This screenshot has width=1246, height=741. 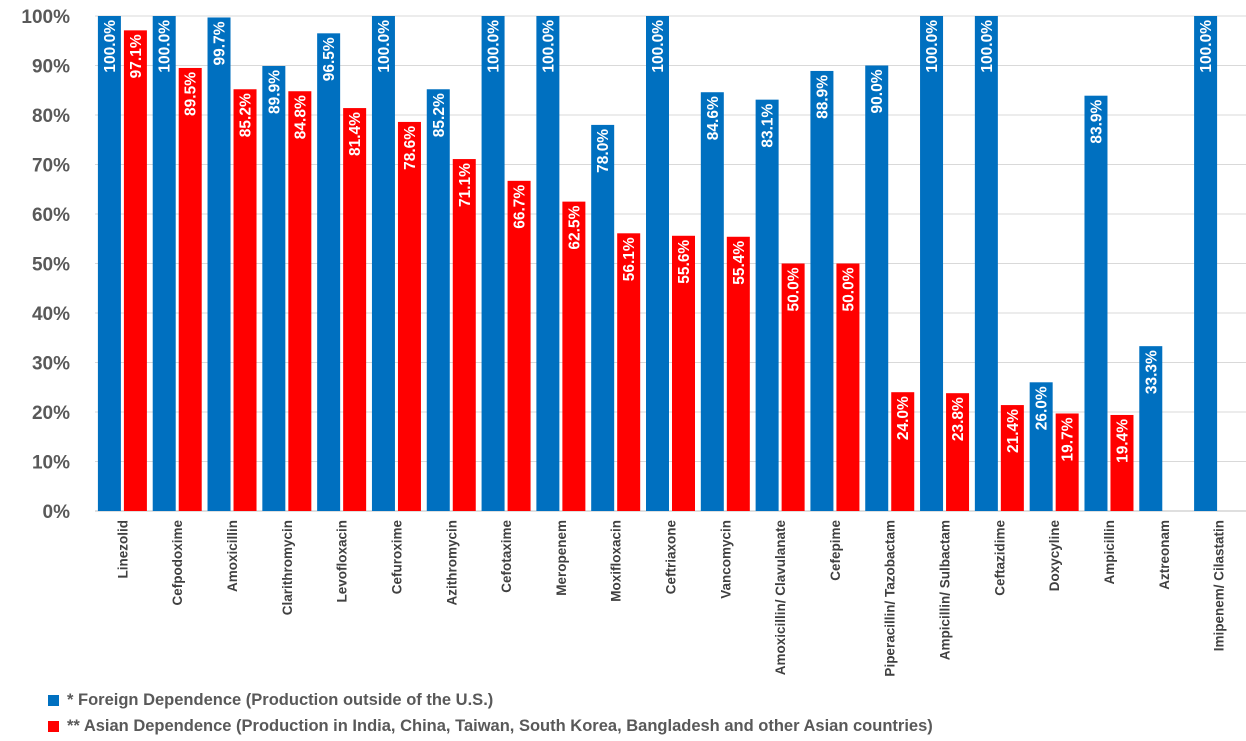 I want to click on data-label-asian: 23.8%, so click(x=958, y=419).